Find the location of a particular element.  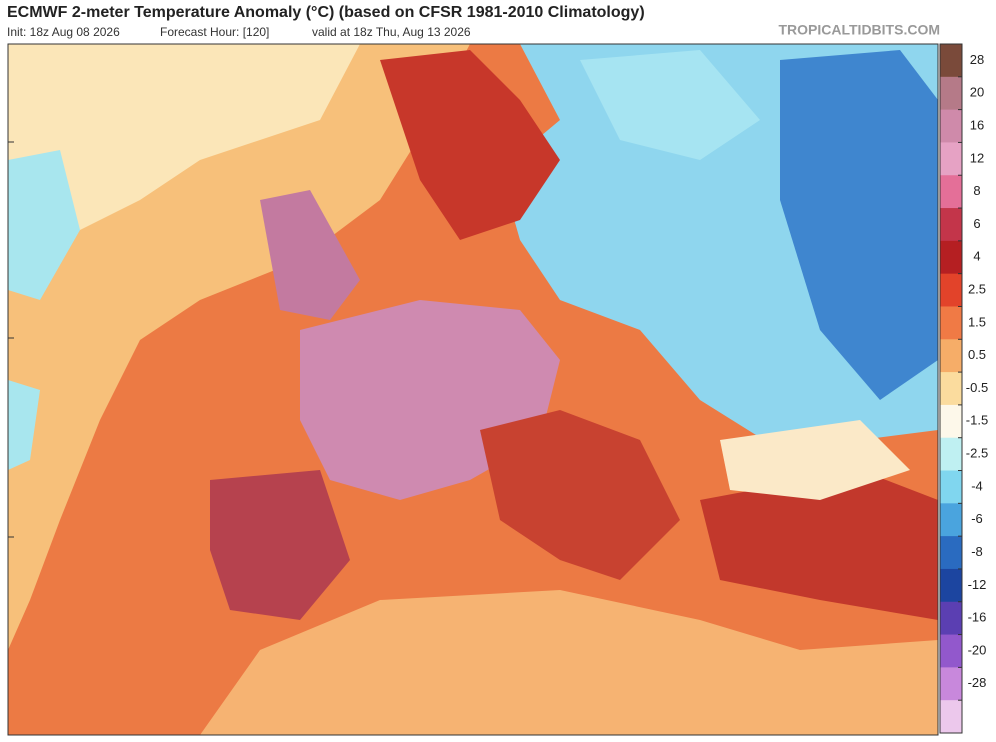

colorbar-label: 12 is located at coordinates (977, 157).